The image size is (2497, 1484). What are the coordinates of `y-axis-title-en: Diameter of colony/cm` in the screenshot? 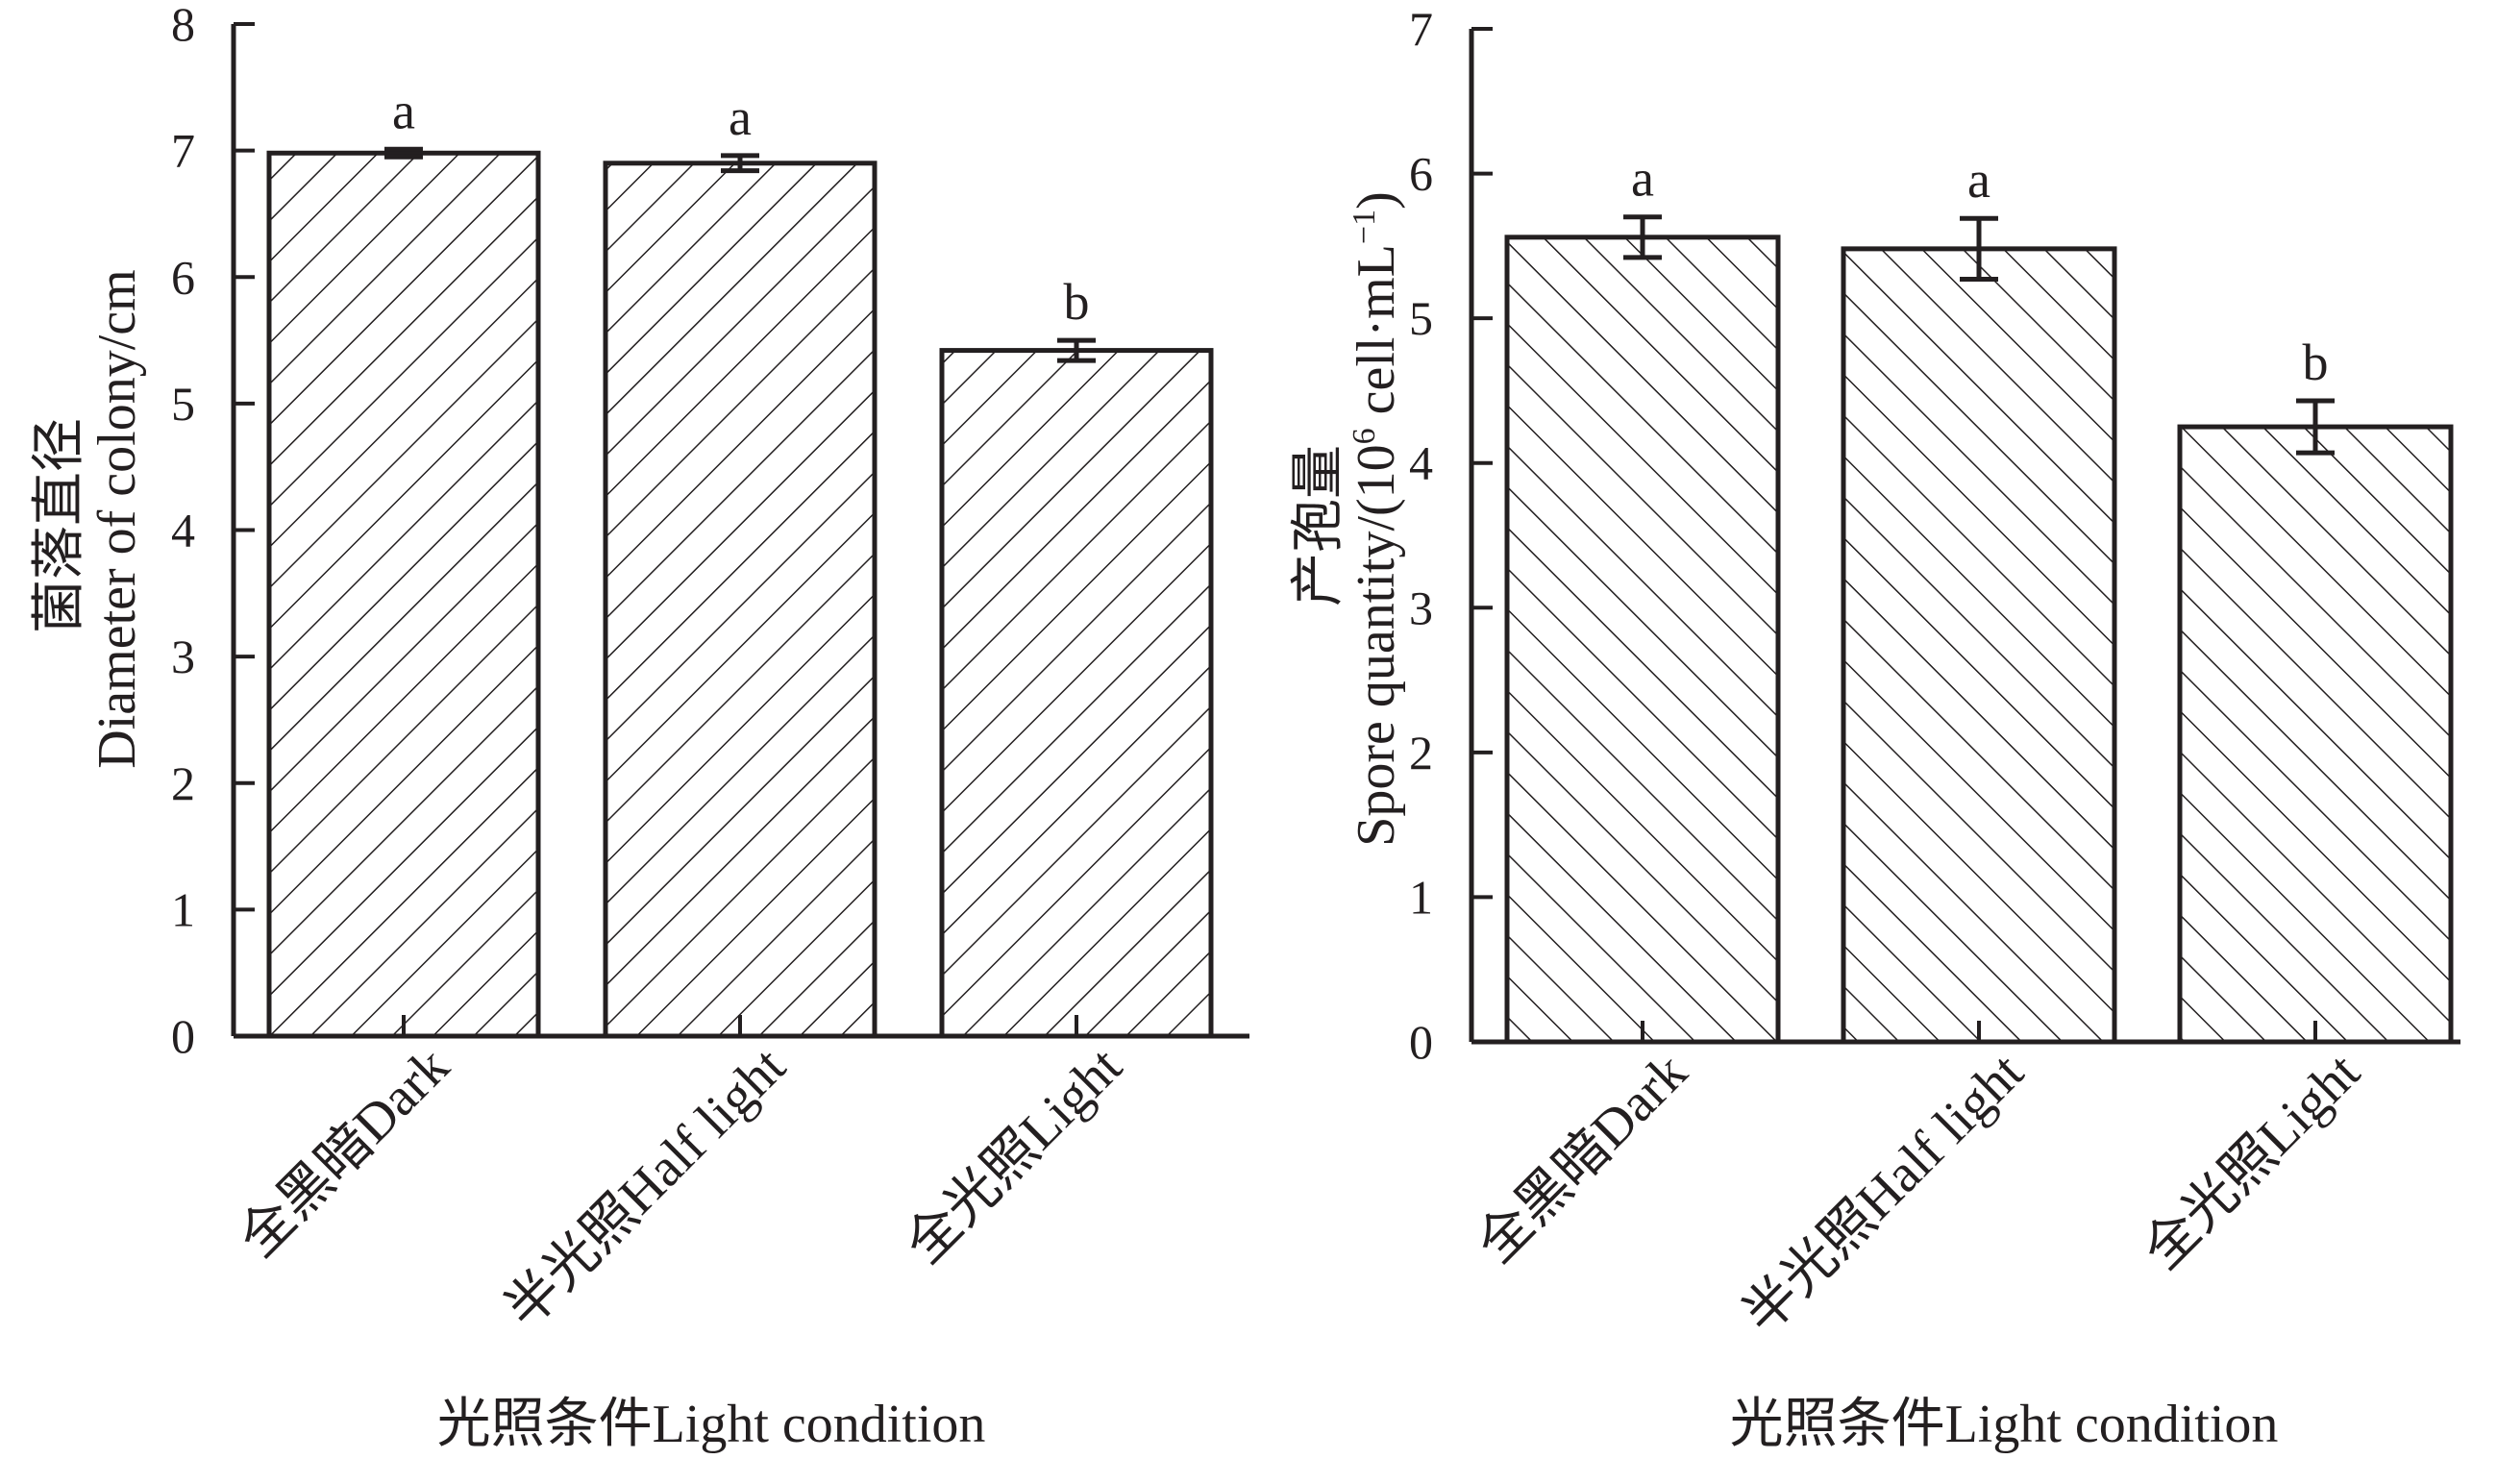 It's located at (117, 518).